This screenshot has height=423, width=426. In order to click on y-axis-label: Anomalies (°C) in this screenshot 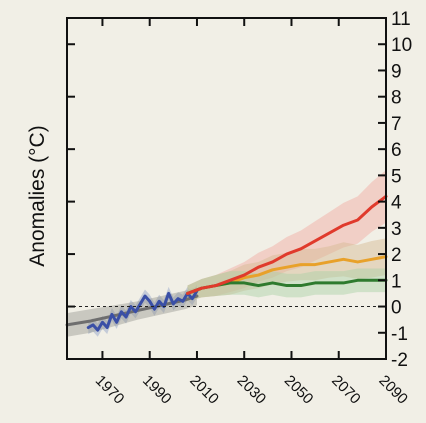, I will do `click(37, 195)`.